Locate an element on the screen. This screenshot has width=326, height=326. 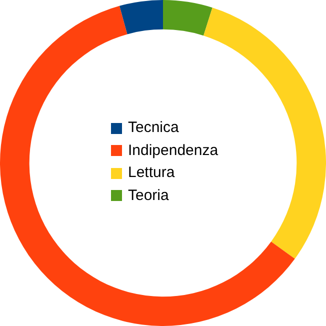
legend-label: Indipendenza is located at coordinates (173, 150).